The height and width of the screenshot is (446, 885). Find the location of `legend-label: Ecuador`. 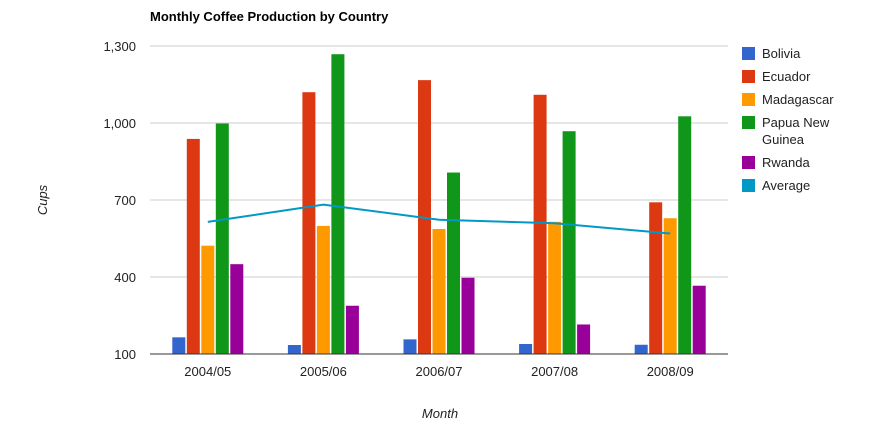

legend-label: Ecuador is located at coordinates (786, 76).